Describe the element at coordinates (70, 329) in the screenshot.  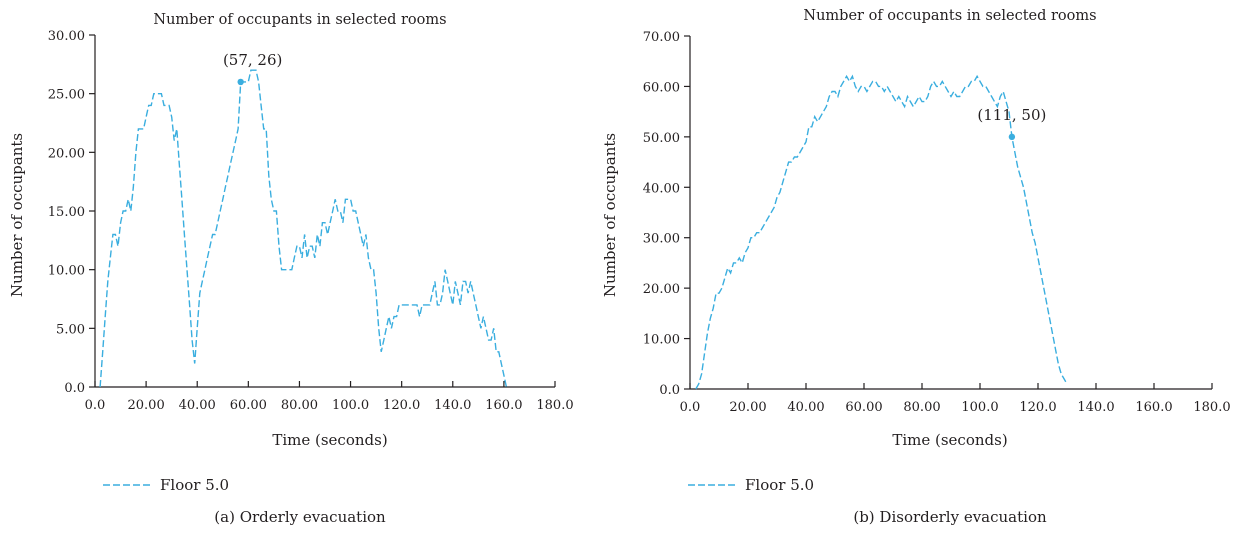
I see `y-tick-label: 5.00` at that location.